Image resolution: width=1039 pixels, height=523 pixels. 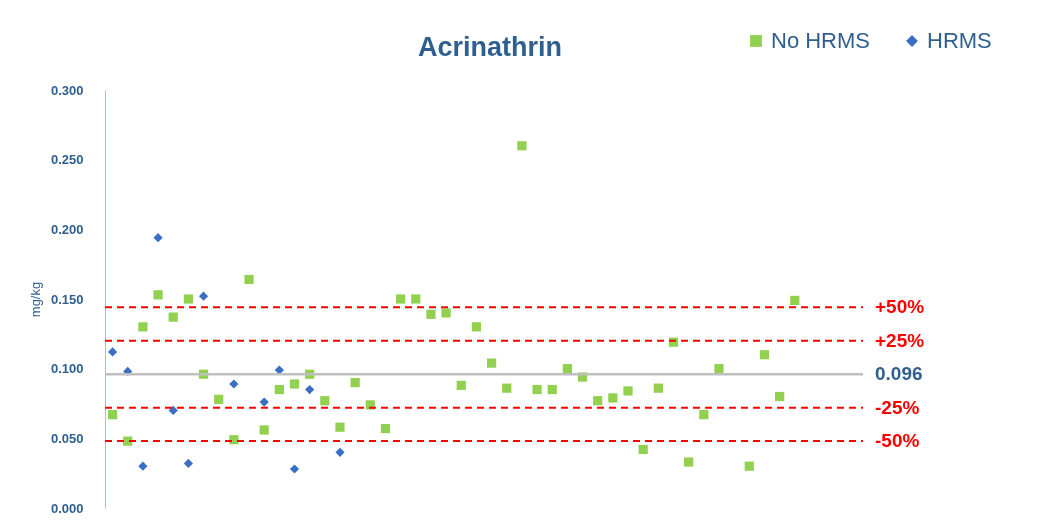 I want to click on y-tick-label: 0.000, so click(x=67, y=508).